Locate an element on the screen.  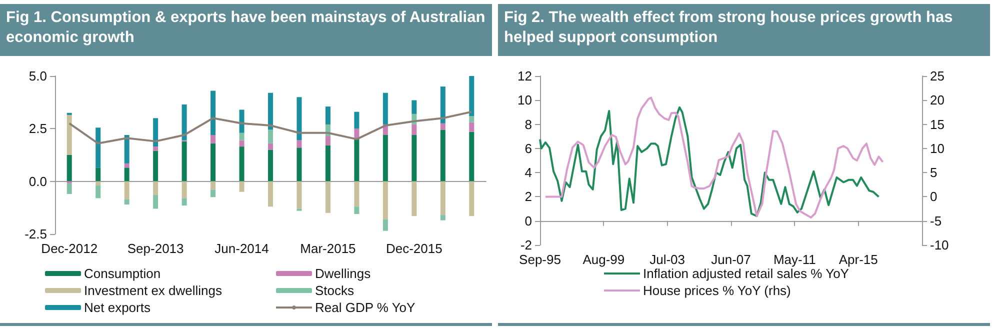
x-tick-label: Sep-95 is located at coordinates (540, 259).